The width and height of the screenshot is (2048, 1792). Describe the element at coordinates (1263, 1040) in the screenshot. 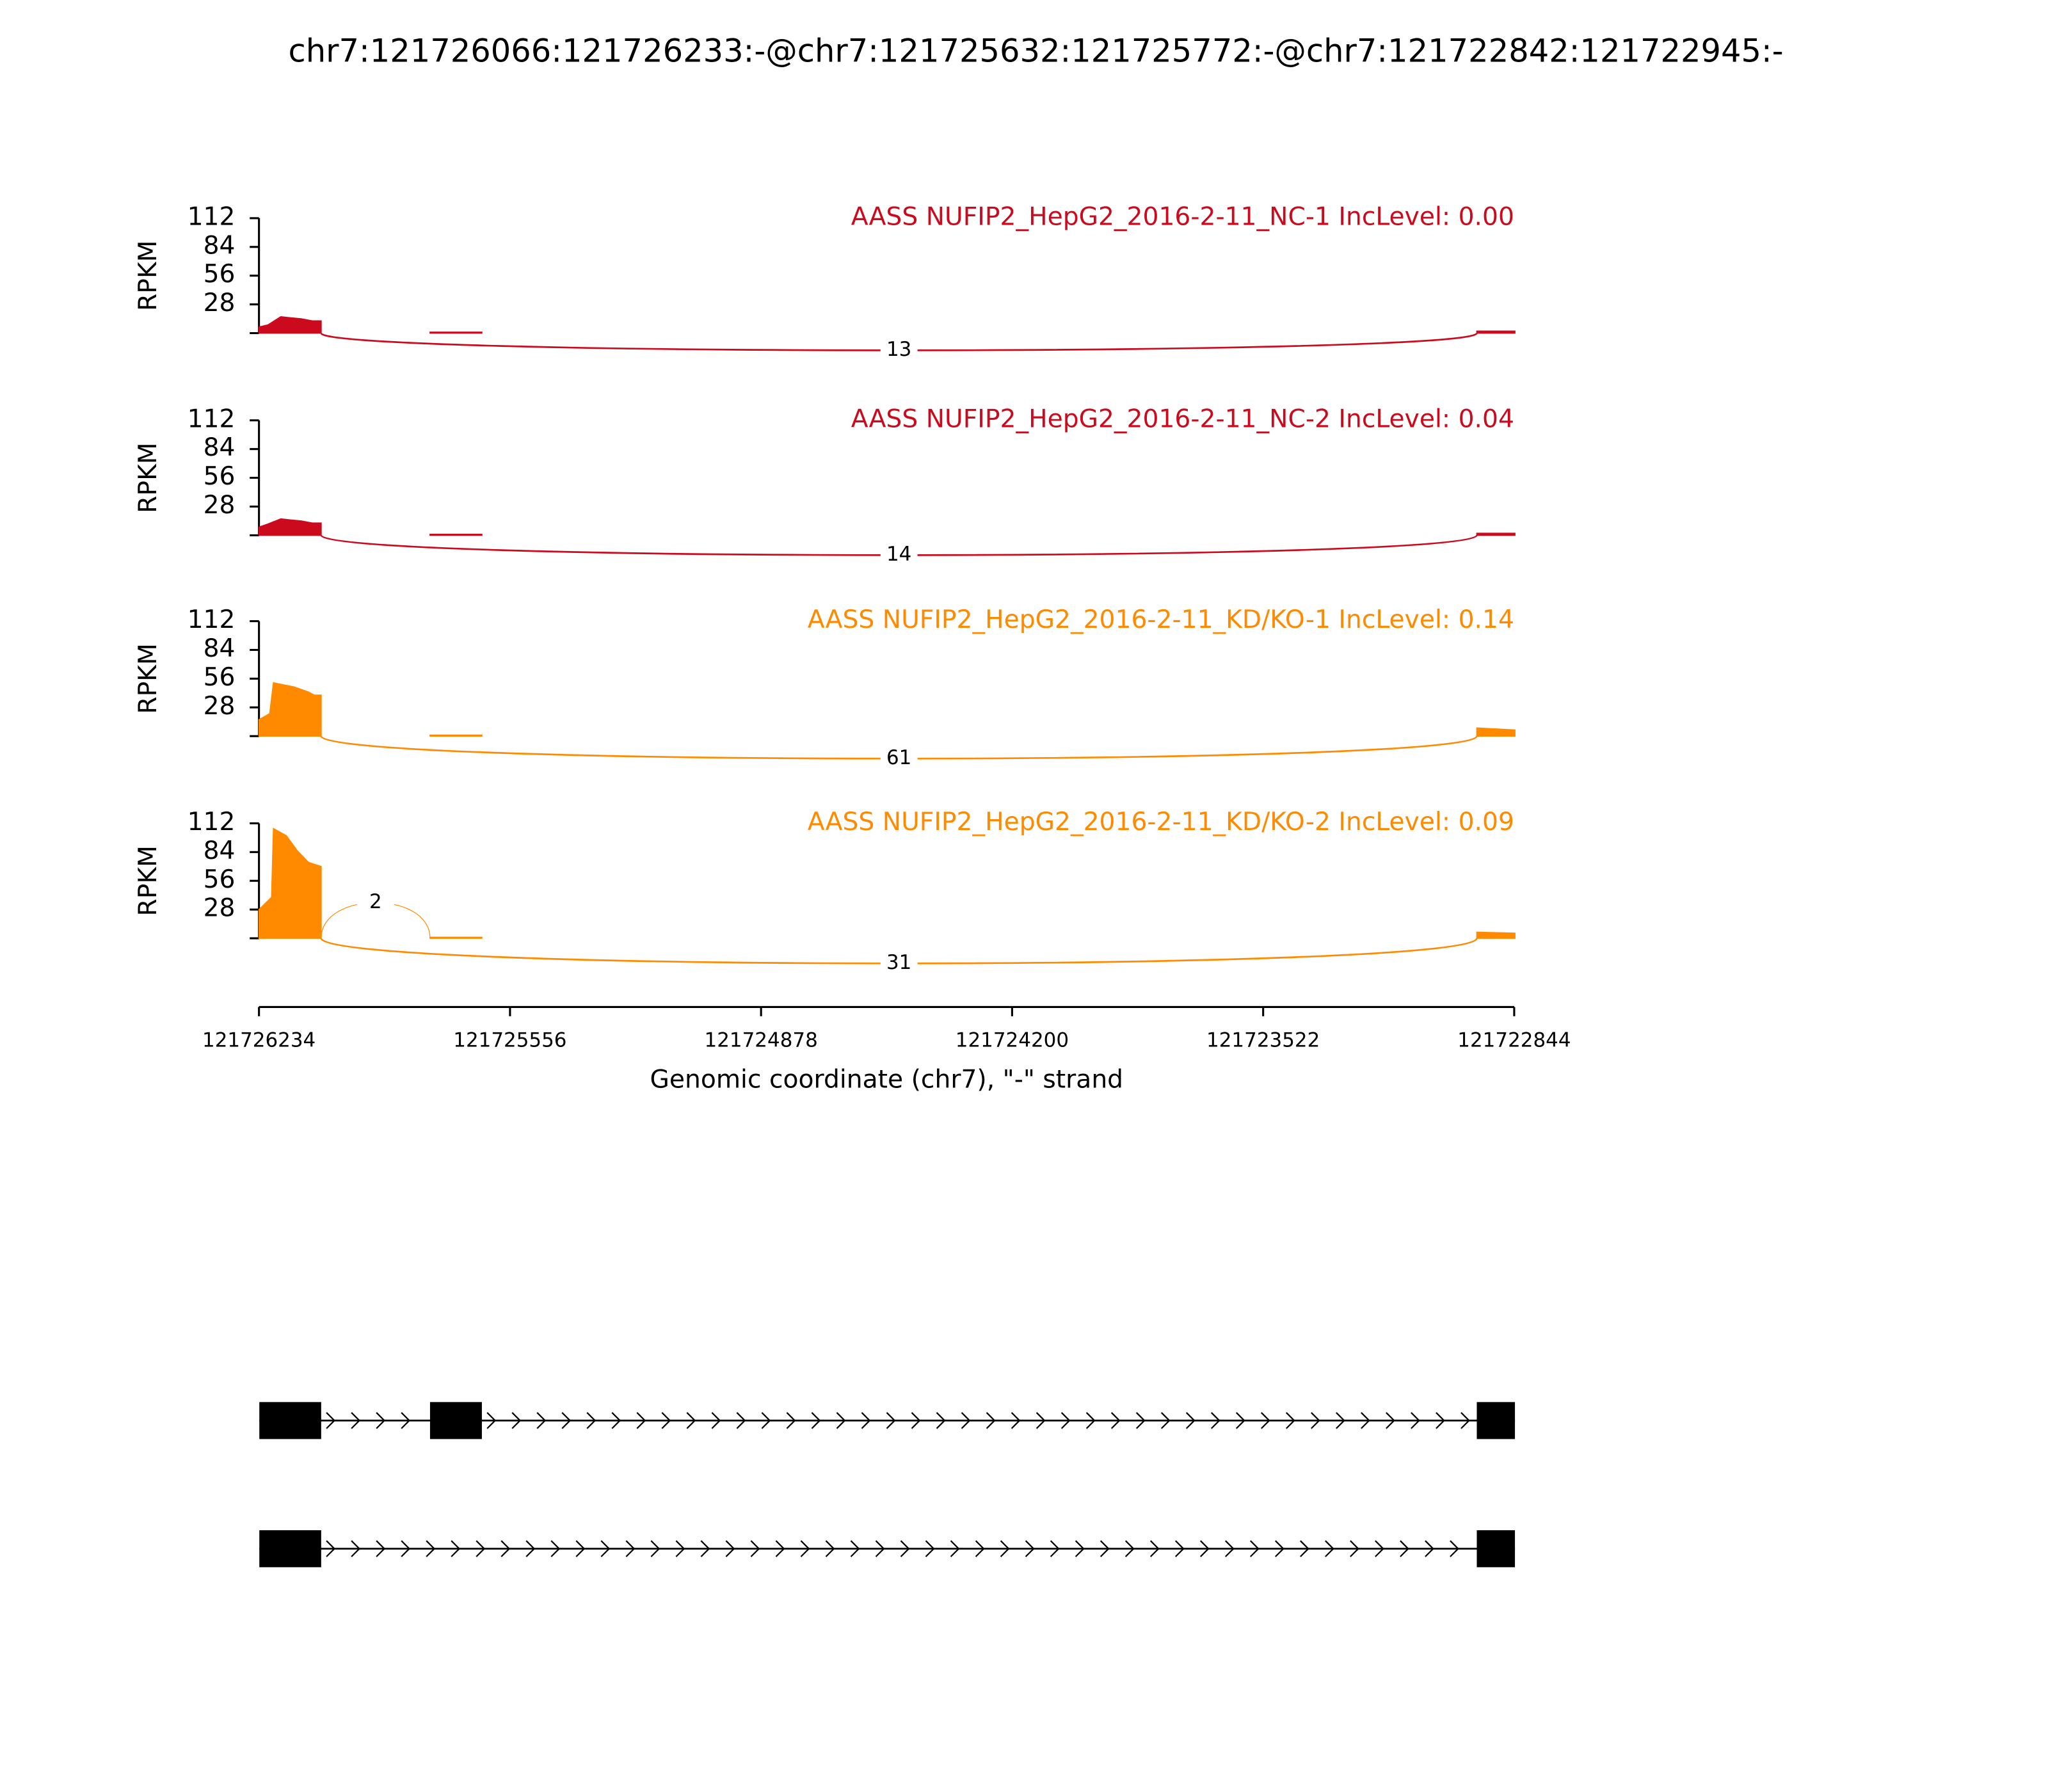

I see `x-tick-label: 121723522` at that location.